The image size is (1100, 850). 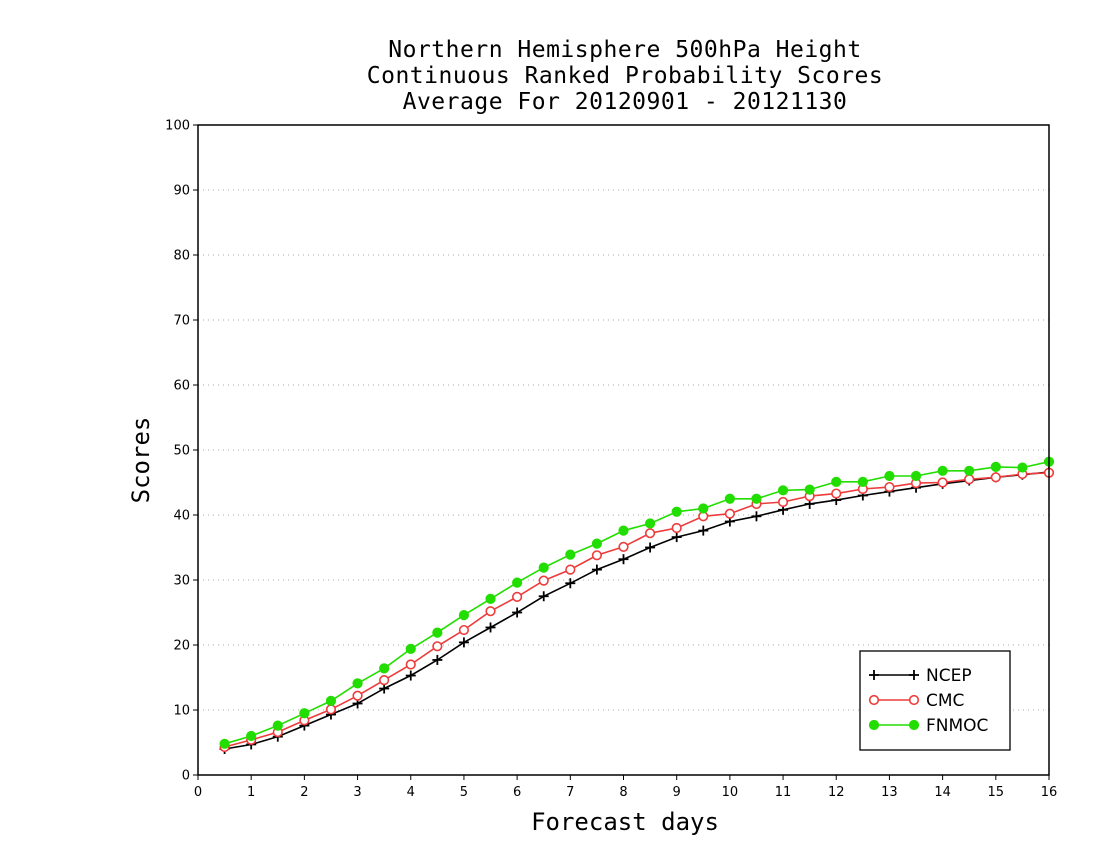 I want to click on x-tick-label: 8, so click(x=623, y=792).